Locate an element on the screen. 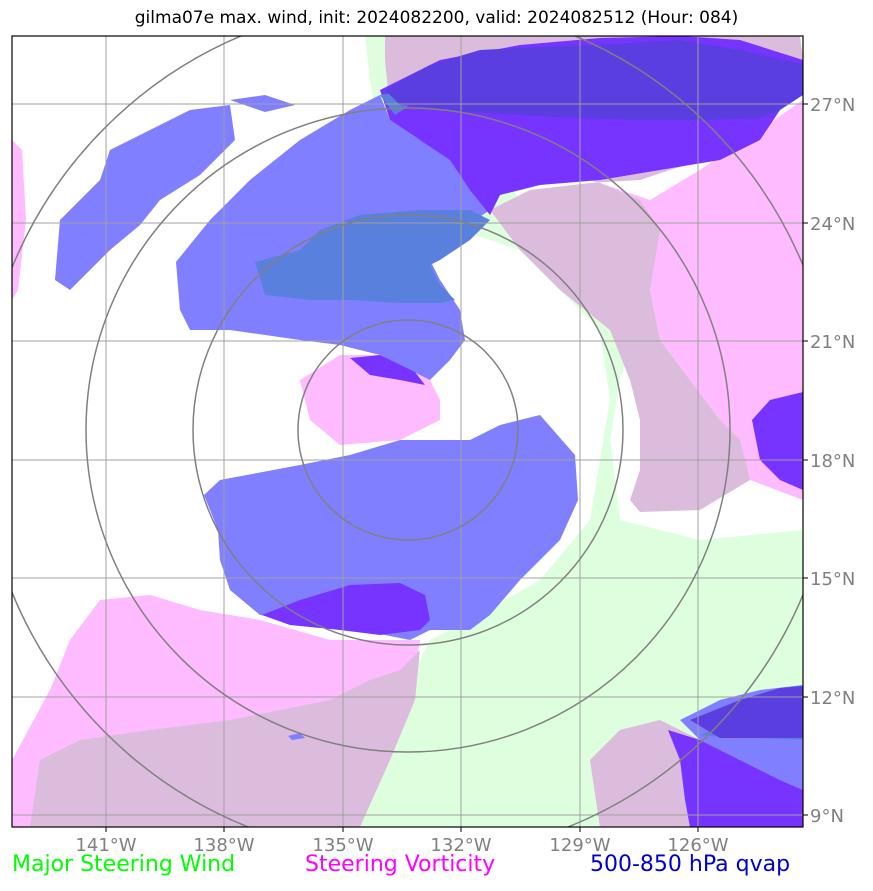 This screenshot has width=873, height=891. lat-label: 24°N is located at coordinates (832, 224).